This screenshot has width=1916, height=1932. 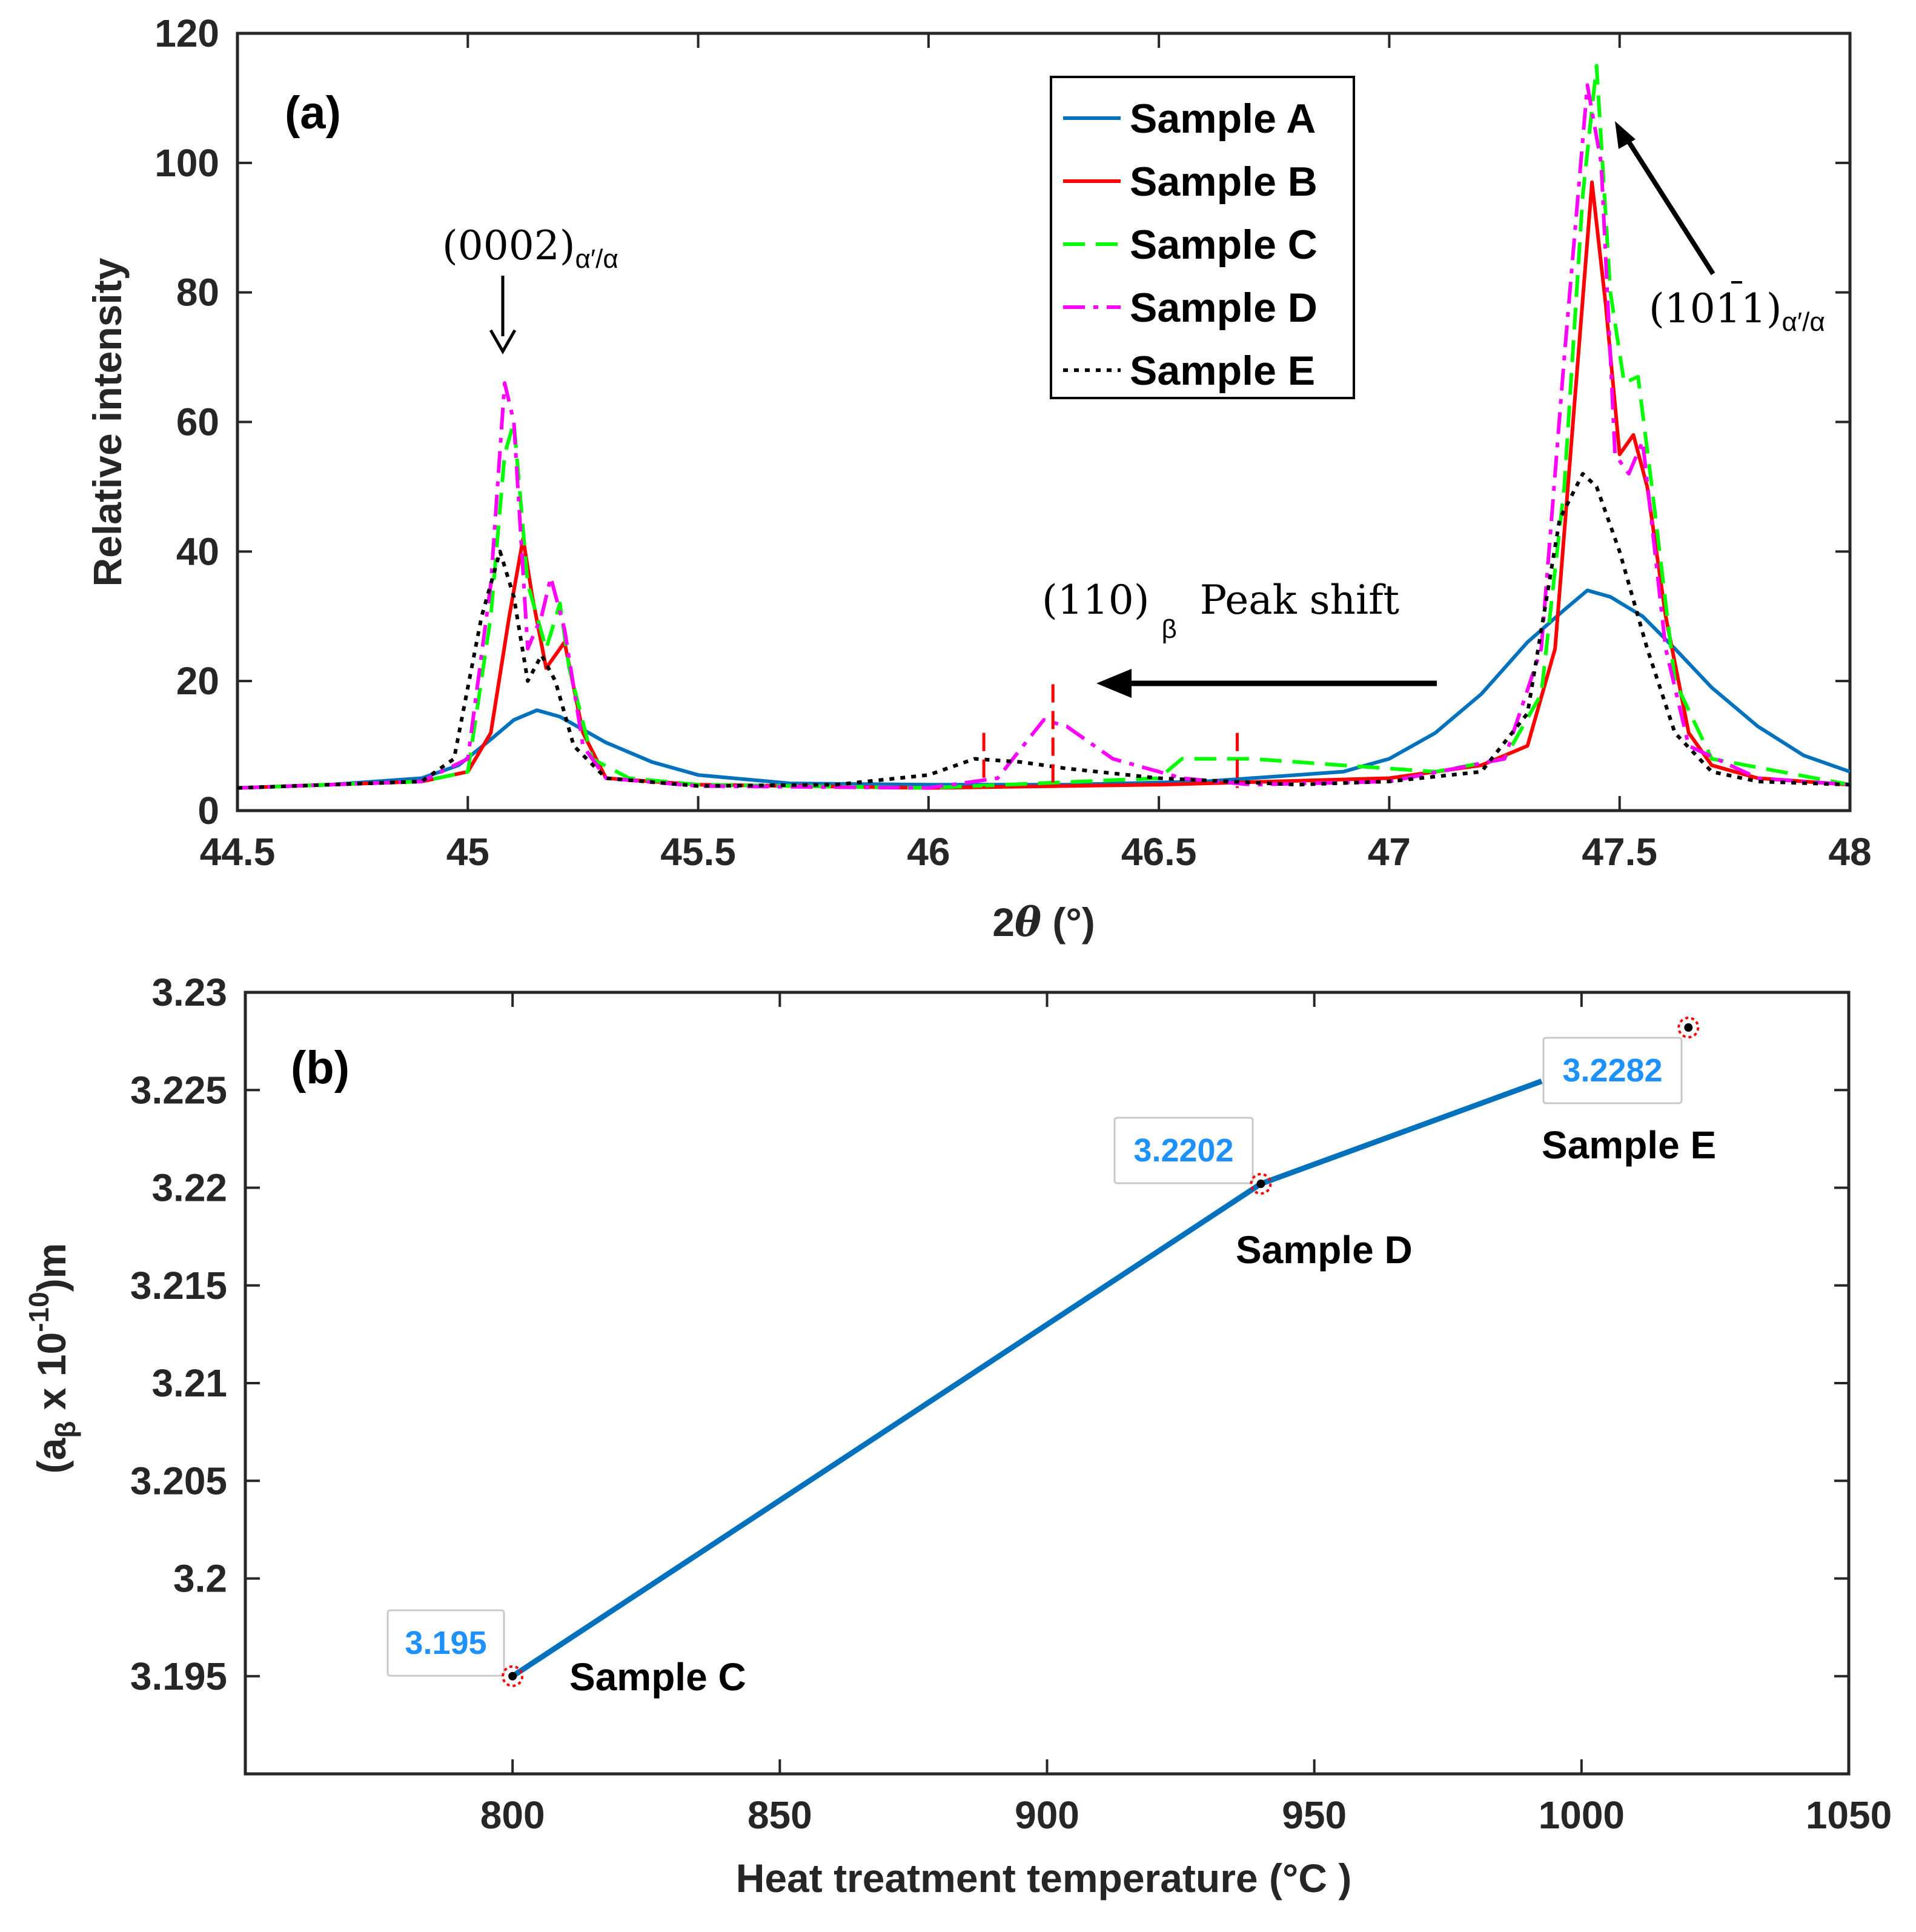 What do you see at coordinates (1222, 371) in the screenshot?
I see `legend-label: Sample E` at bounding box center [1222, 371].